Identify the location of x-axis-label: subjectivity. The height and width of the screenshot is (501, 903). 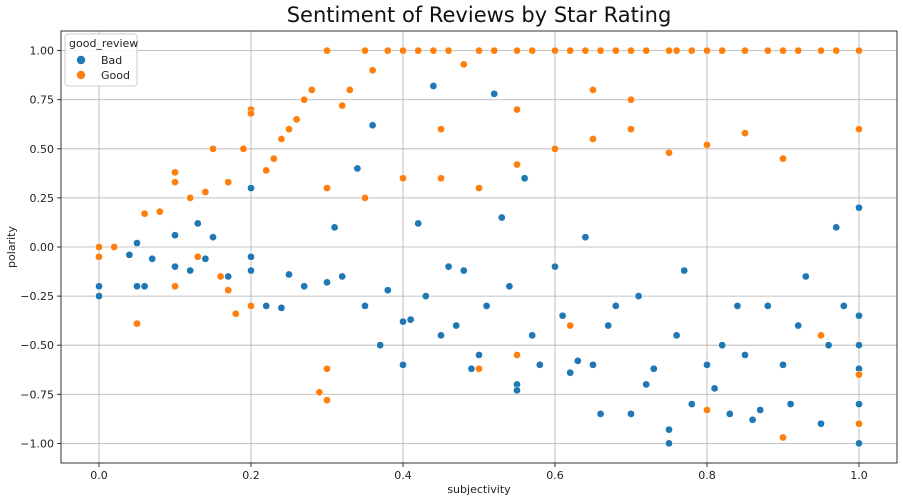
(479, 489).